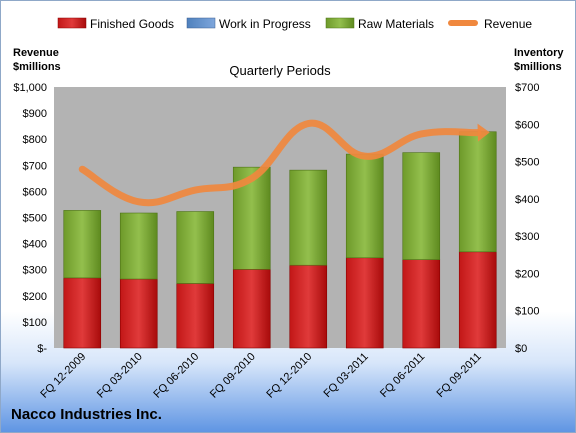 Image resolution: width=576 pixels, height=433 pixels. I want to click on y-right-tick-label: $600, so click(527, 125).